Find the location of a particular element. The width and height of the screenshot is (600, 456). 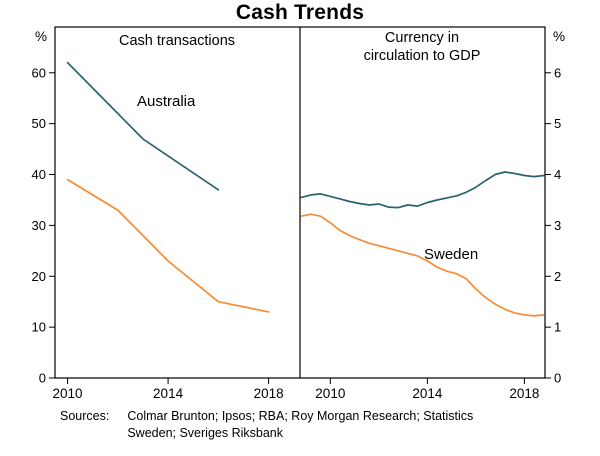

sweden-series-label: Sweden is located at coordinates (451, 254).